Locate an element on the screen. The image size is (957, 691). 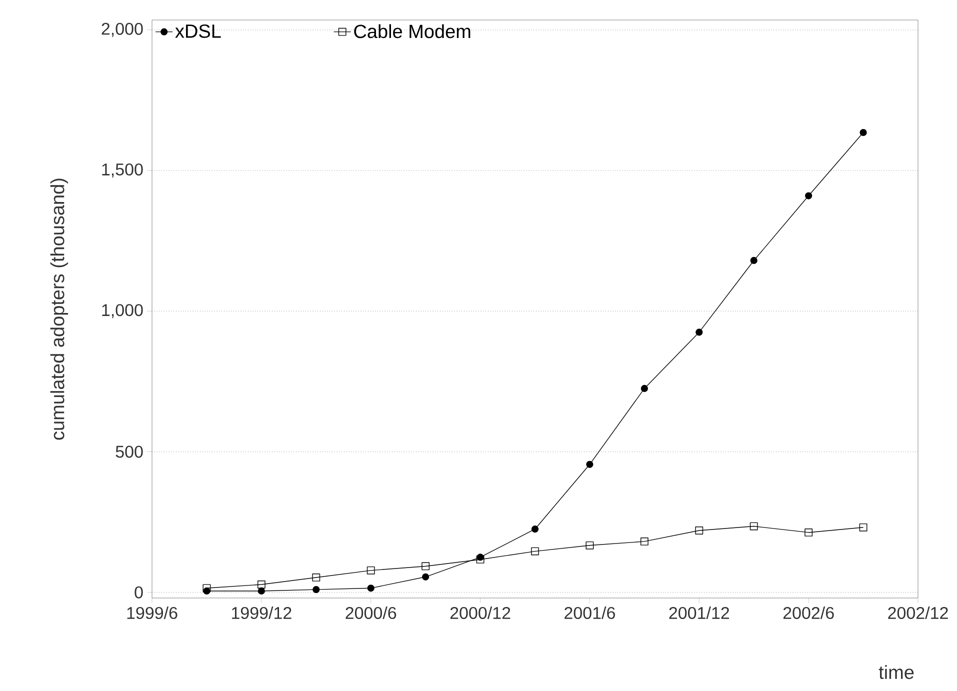
y-axis-title: cumulated adopters (thousand) is located at coordinates (59, 309).